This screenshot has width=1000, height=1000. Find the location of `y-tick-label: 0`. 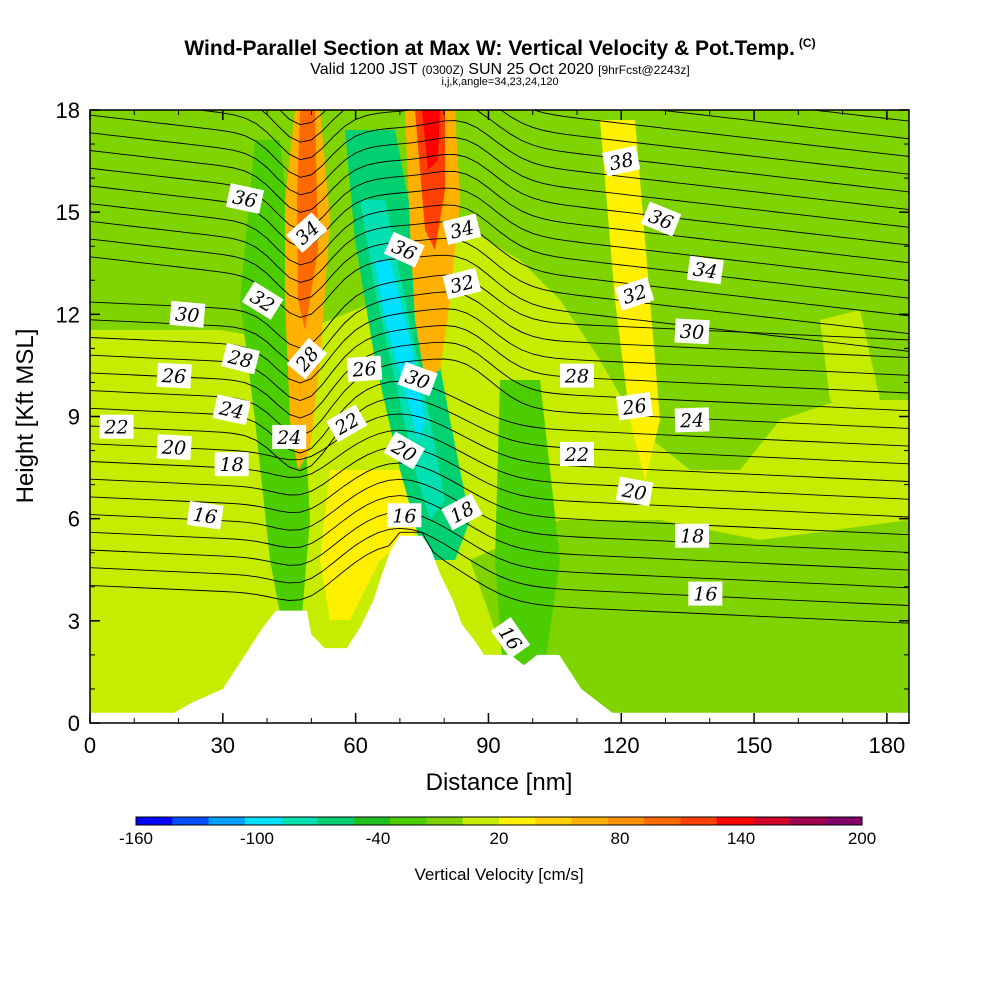

y-tick-label: 0 is located at coordinates (74, 723).